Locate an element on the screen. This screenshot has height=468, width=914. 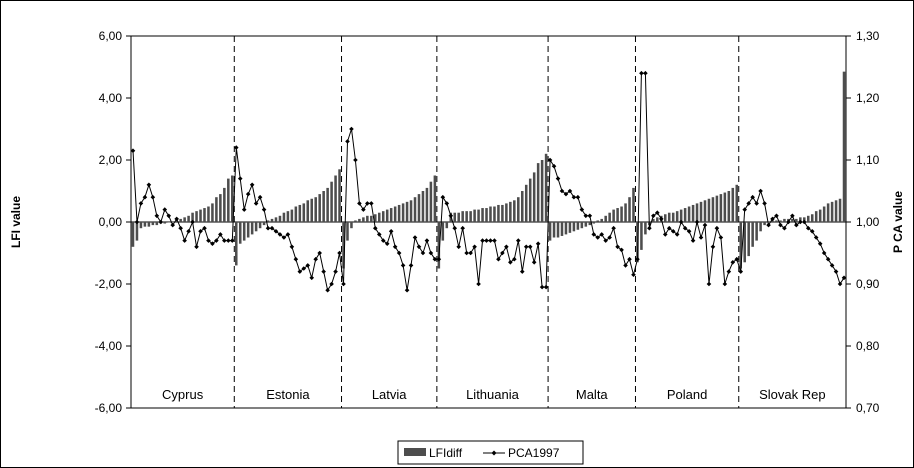
y2-tick-label: 0,90 is located at coordinates (868, 284).